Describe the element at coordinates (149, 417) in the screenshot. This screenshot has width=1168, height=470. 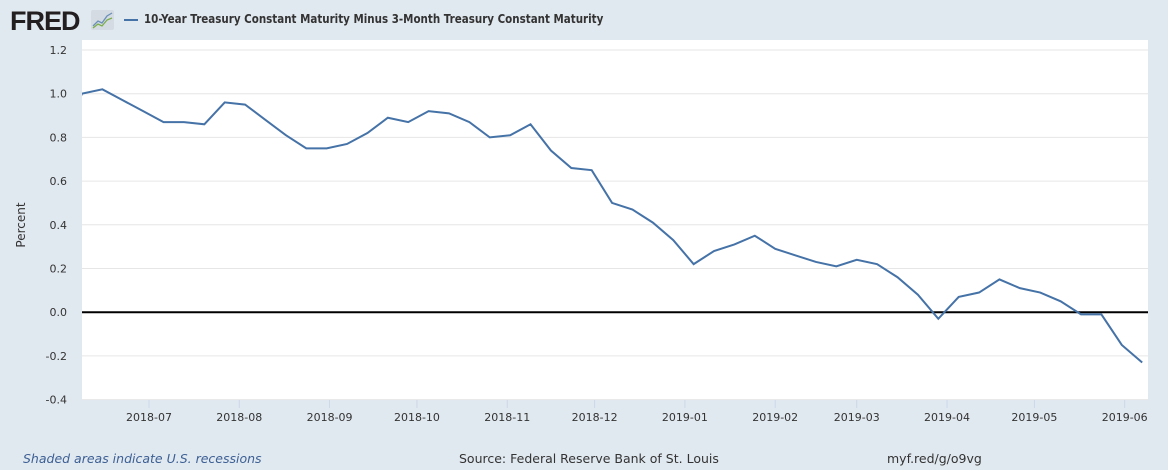
I see `x-tick-label: 2018-07` at that location.